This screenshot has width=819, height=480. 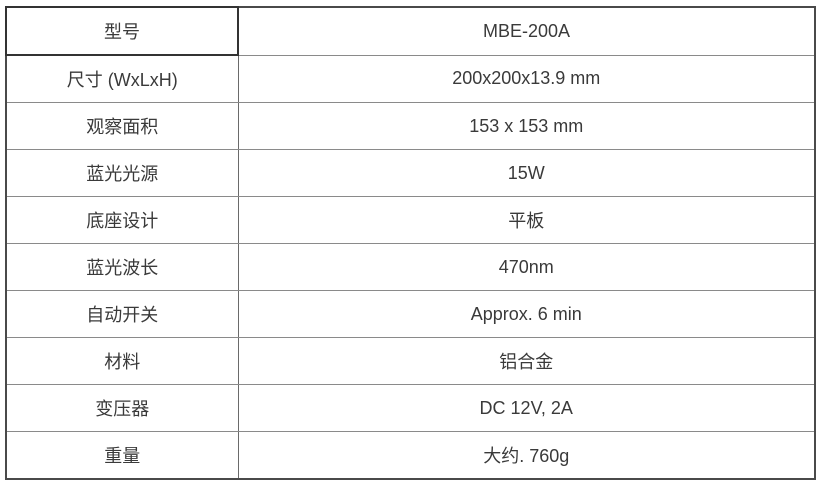 What do you see at coordinates (122, 314) in the screenshot?
I see `spec-label: 自动开关` at bounding box center [122, 314].